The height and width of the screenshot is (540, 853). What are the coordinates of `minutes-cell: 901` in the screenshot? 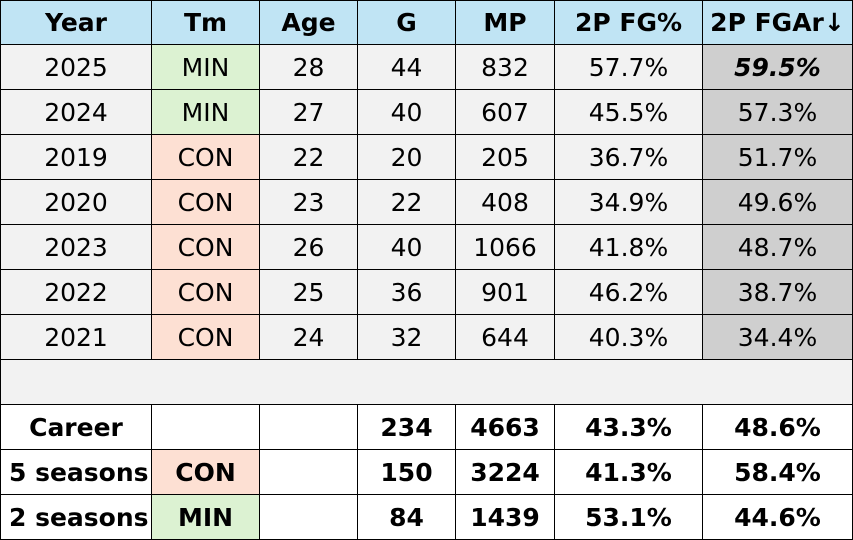 It's located at (505, 292).